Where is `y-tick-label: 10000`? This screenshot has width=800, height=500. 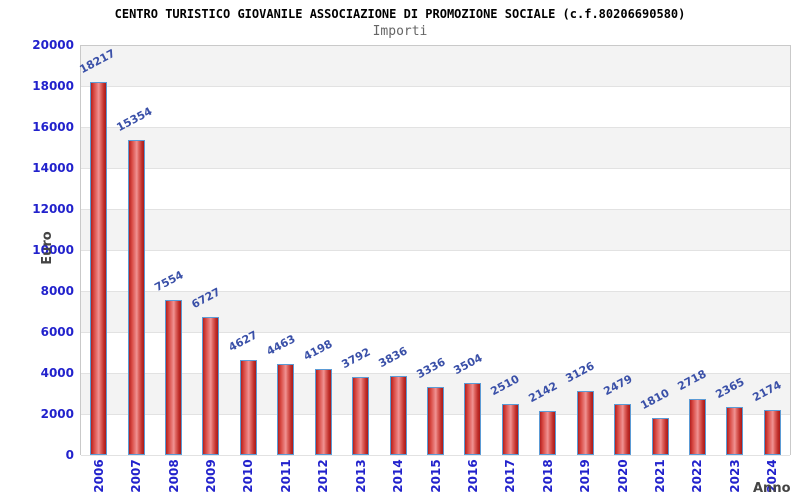 y-tick-label: 10000 is located at coordinates (53, 250).